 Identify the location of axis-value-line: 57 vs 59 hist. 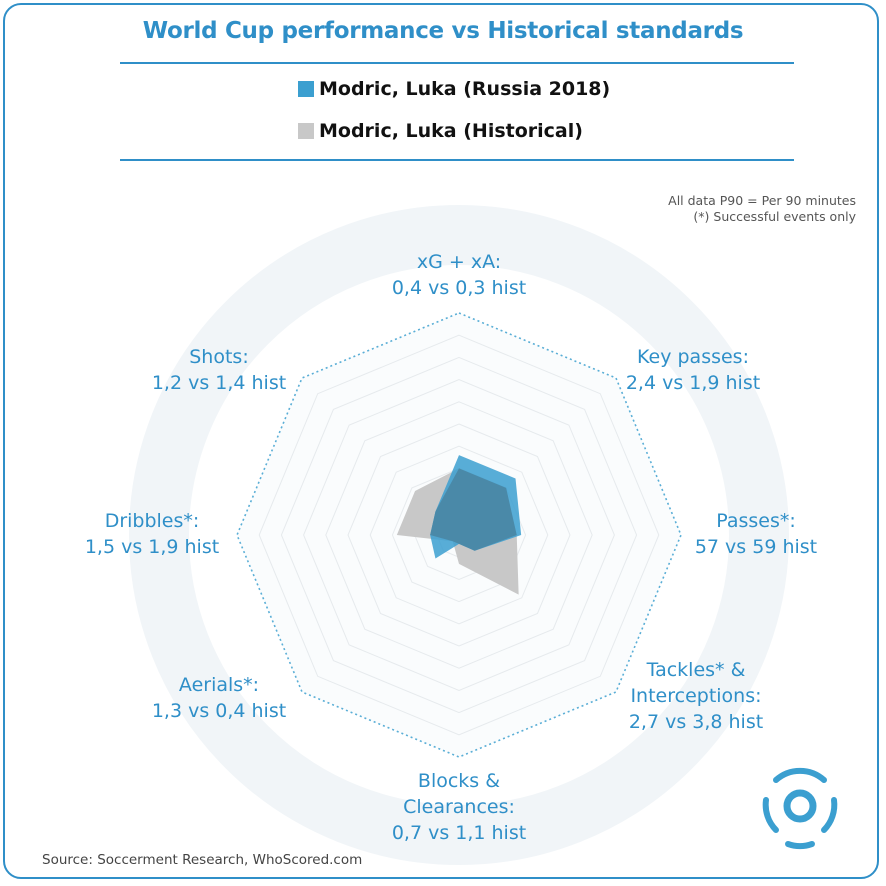
(756, 547).